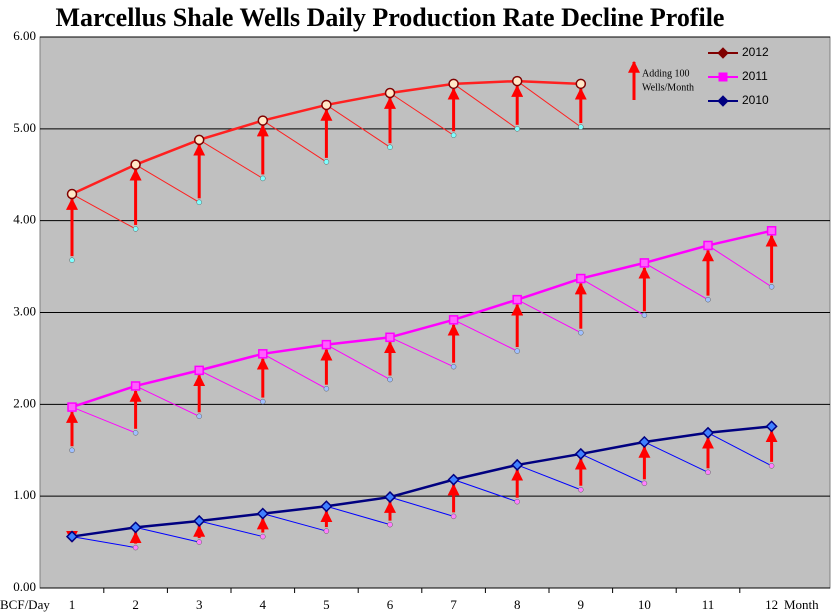  What do you see at coordinates (24, 310) in the screenshot?
I see `y-tick-label: 3.00` at bounding box center [24, 310].